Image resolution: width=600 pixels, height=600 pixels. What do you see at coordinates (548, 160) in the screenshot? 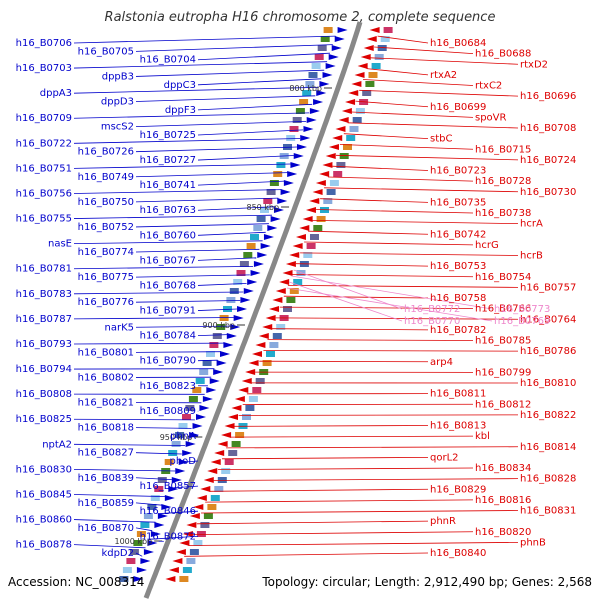
I see `gene-label: h16_B0724` at bounding box center [548, 160].